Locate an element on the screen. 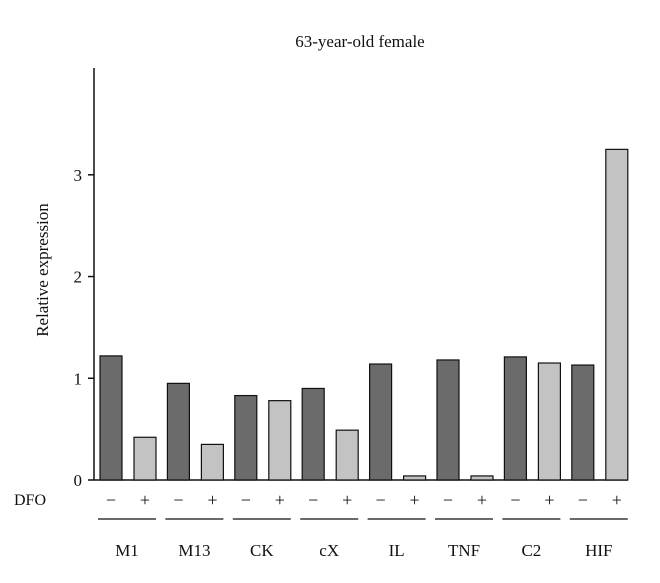 Image resolution: width=660 pixels, height=583 pixels. y-ticks: 0 1 2 3 is located at coordinates (84, 328).